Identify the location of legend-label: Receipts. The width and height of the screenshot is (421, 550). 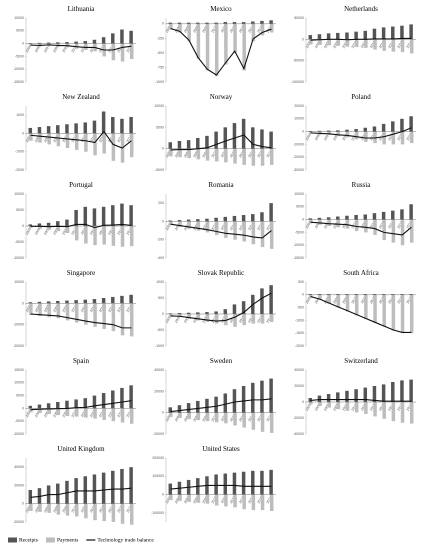
(28, 540).